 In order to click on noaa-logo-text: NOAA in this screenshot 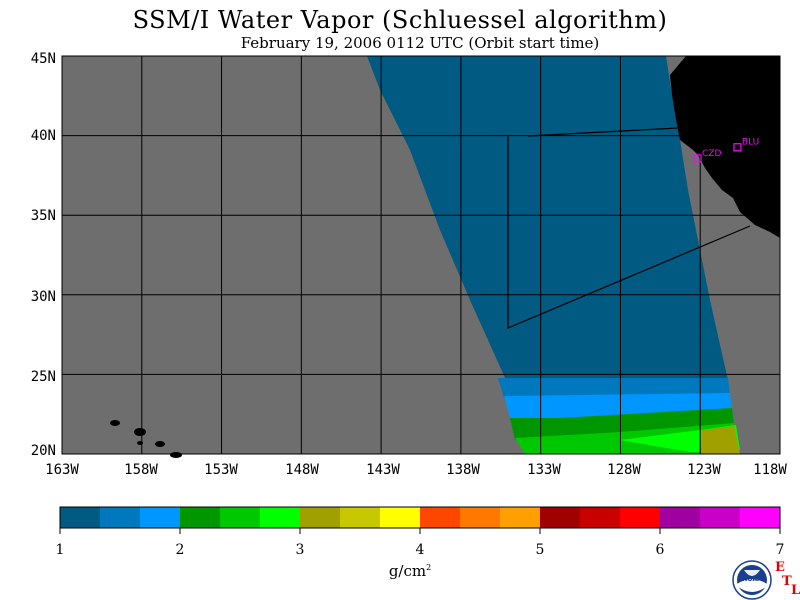, I will do `click(752, 579)`.